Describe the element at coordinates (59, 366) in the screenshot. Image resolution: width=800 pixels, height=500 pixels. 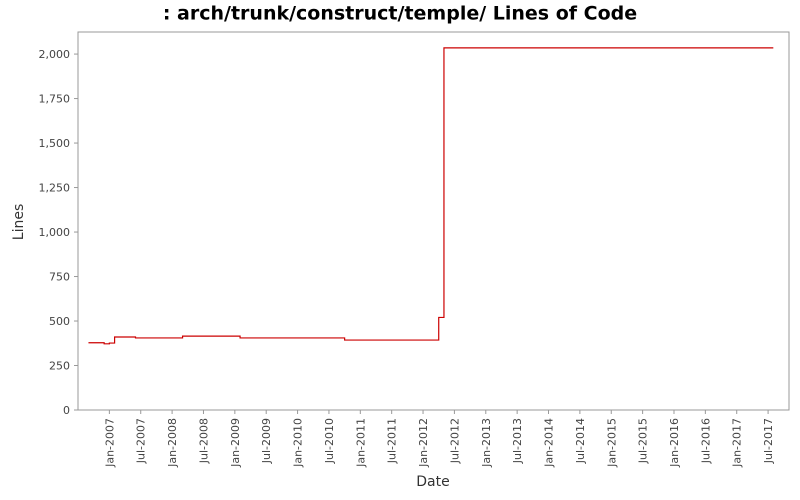
I see `y-tick-label: 250` at that location.